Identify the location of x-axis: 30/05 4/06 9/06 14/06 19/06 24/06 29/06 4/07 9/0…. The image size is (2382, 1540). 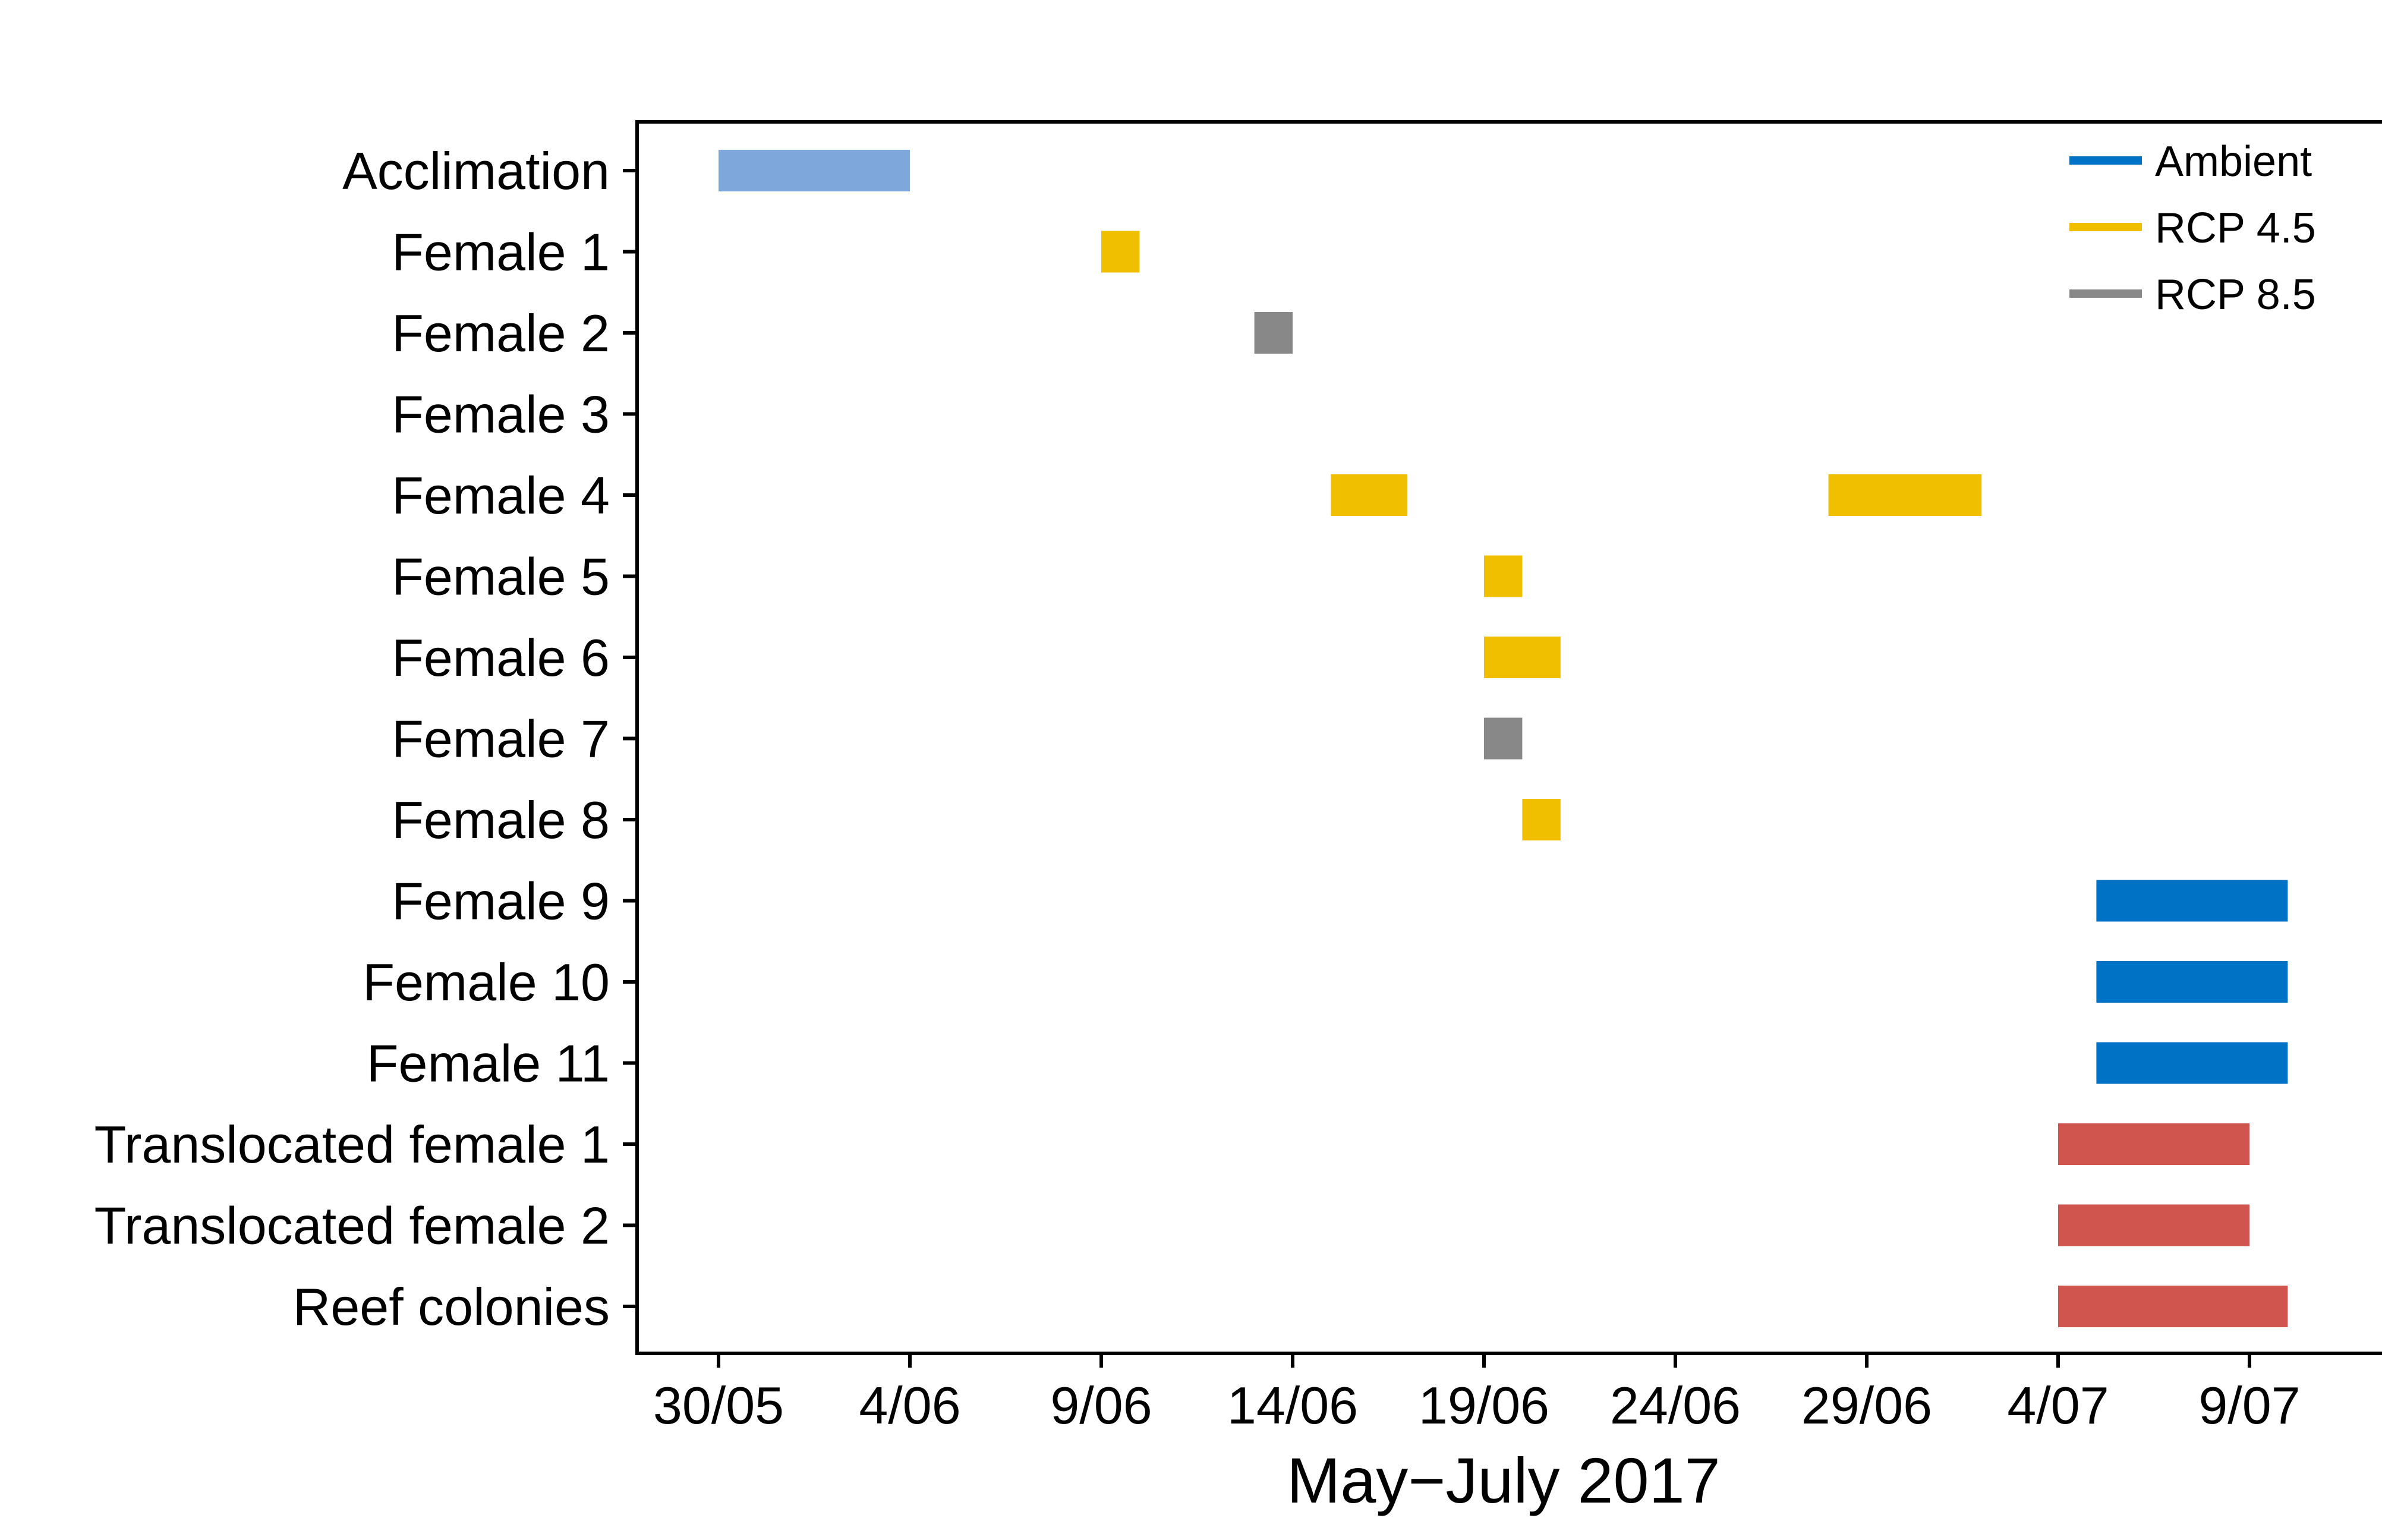
(1477, 1394).